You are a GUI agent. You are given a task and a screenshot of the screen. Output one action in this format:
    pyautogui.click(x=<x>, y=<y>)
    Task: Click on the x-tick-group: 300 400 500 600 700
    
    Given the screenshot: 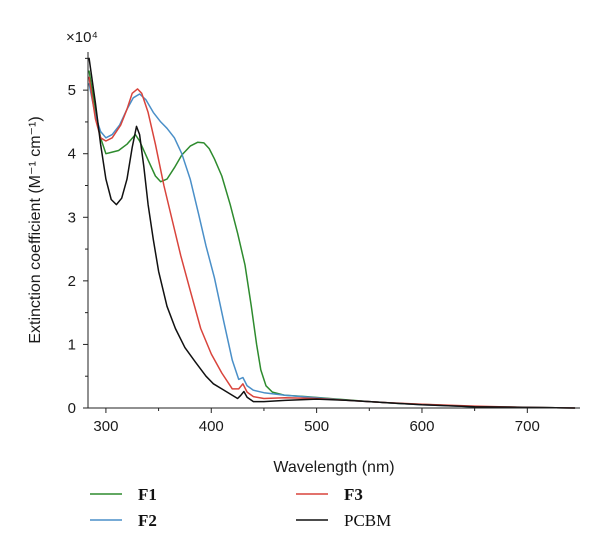 What is the action you would take?
    pyautogui.click(x=316, y=421)
    